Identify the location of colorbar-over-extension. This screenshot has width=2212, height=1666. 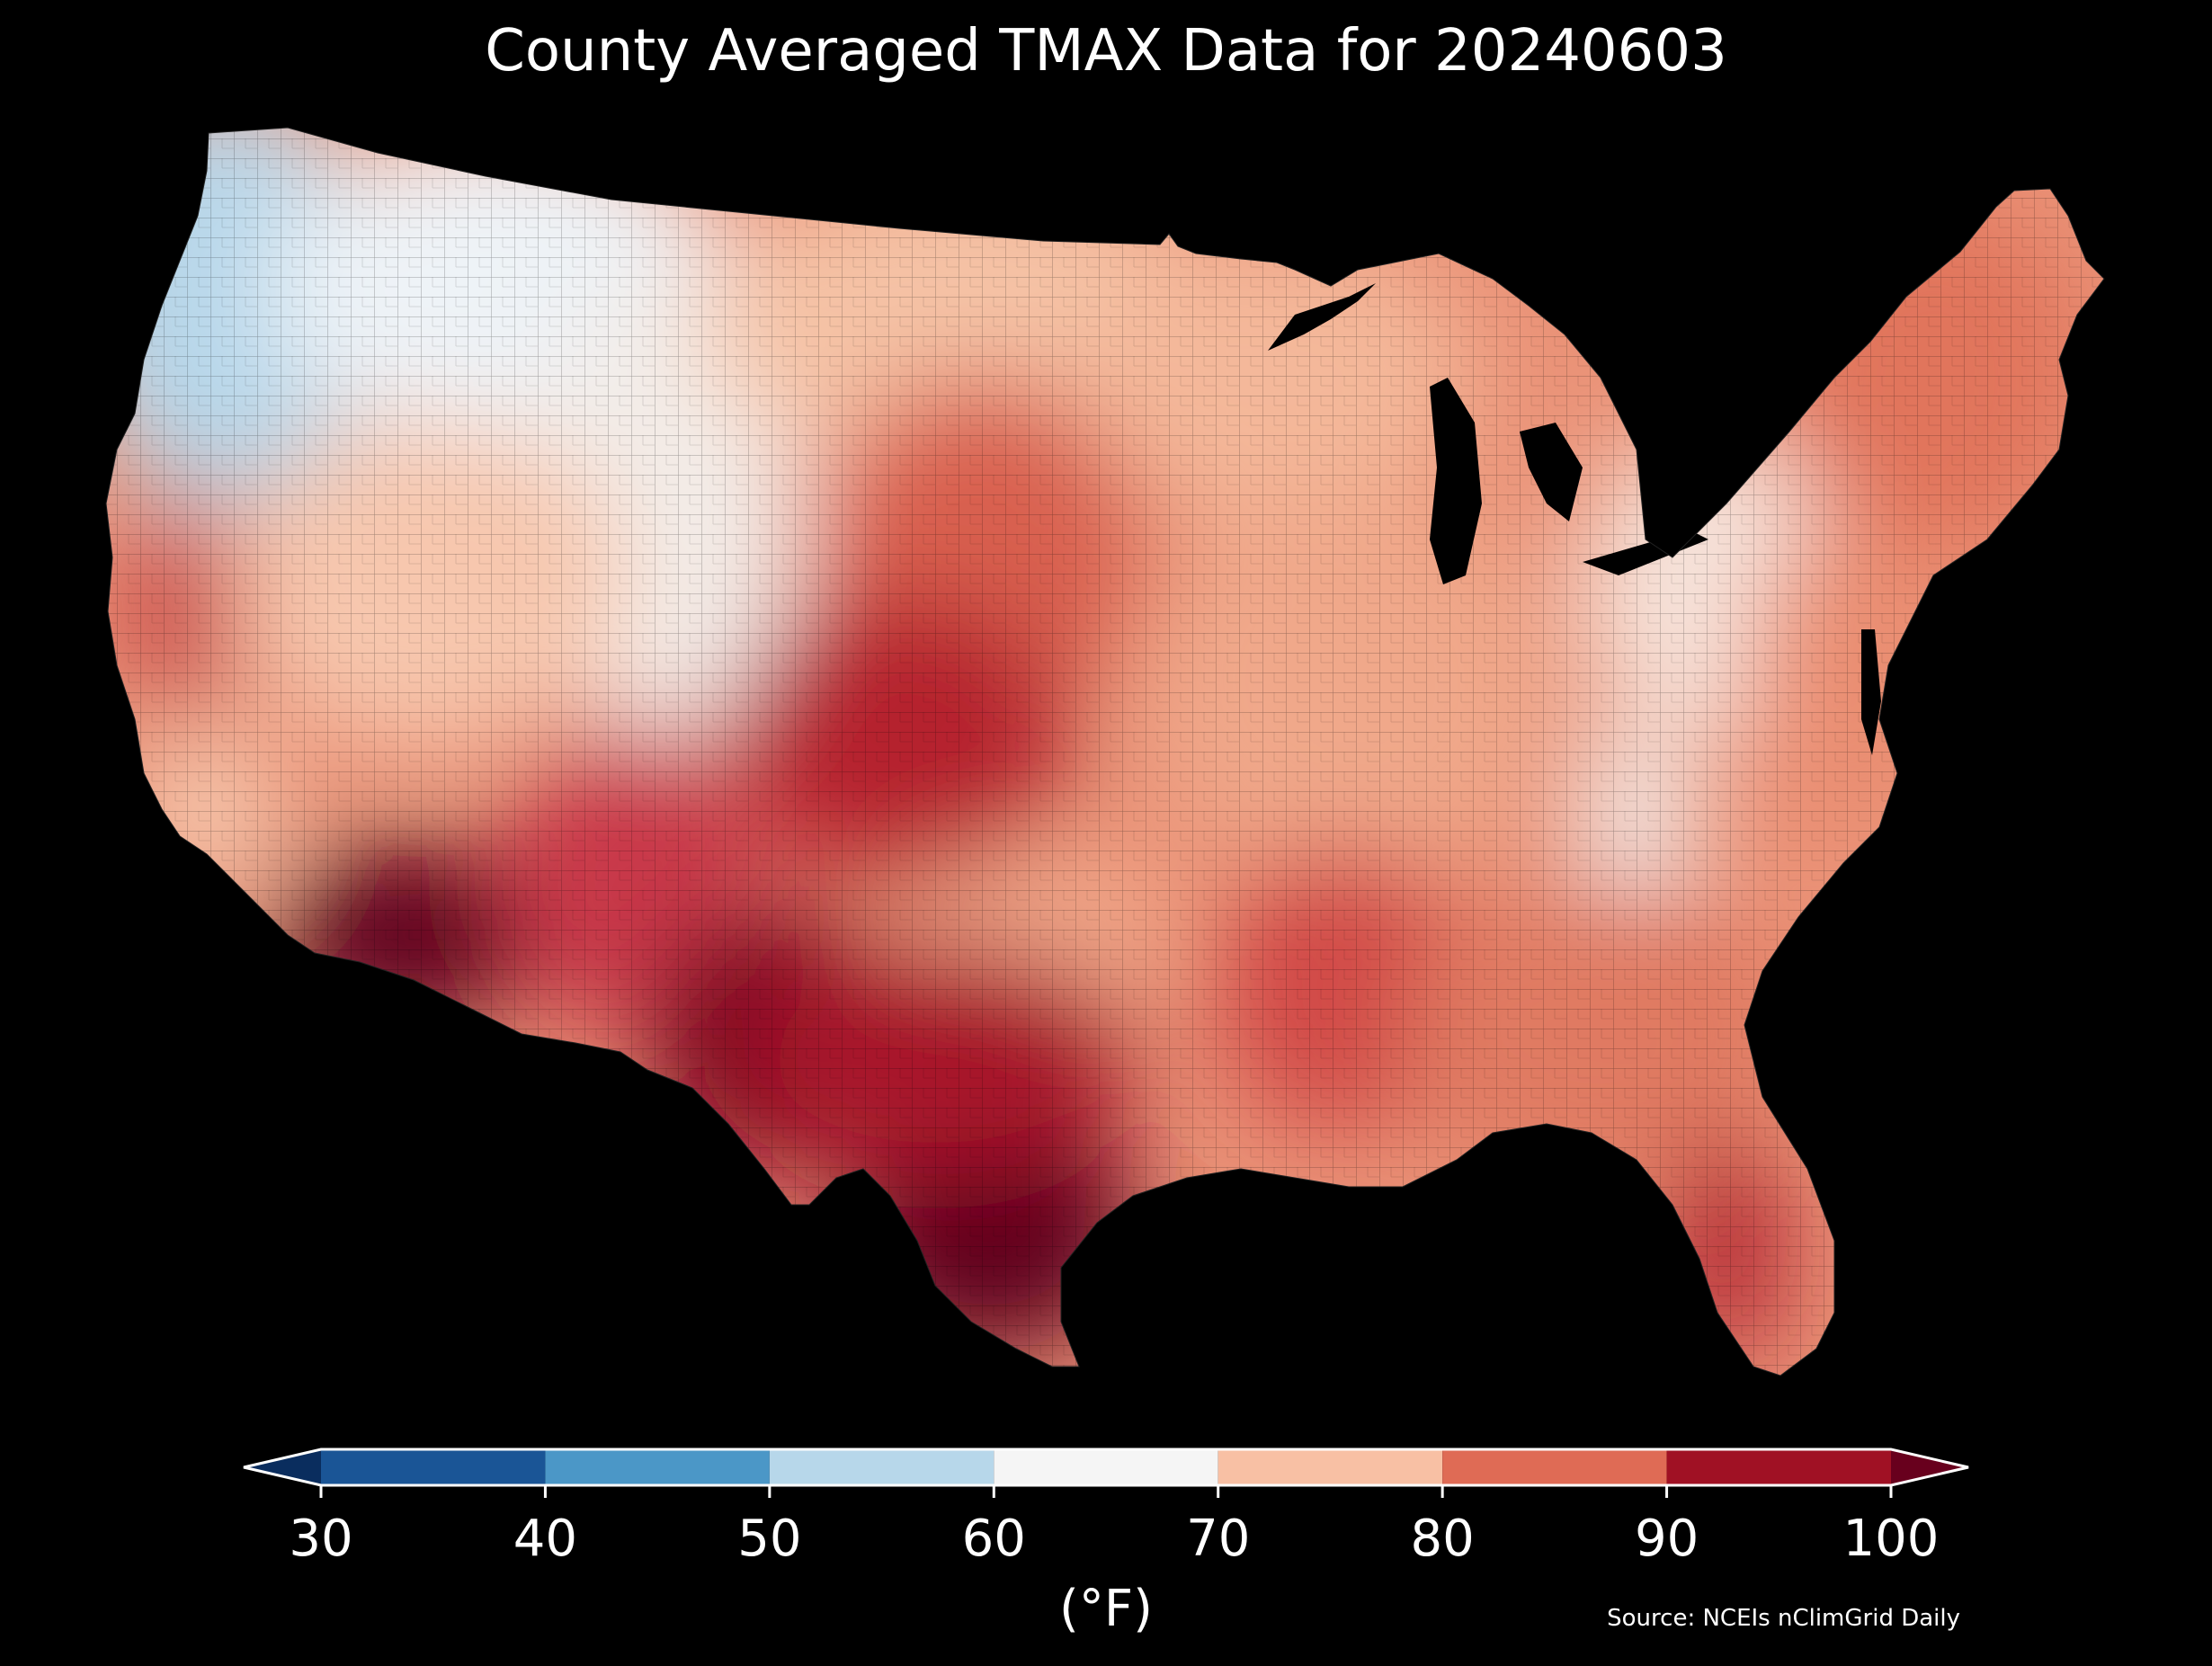
(1929, 1467).